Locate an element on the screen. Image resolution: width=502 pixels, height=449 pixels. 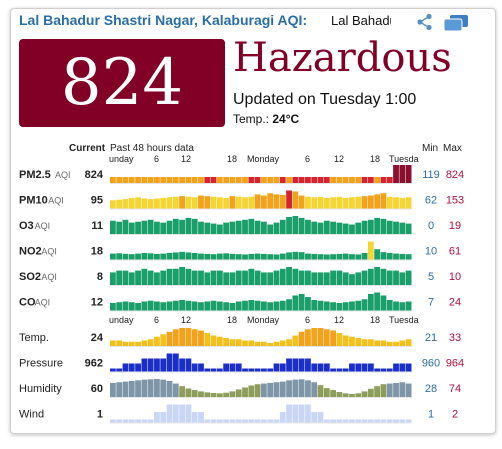
mid-tick-label: Tuesda is located at coordinates (404, 320).